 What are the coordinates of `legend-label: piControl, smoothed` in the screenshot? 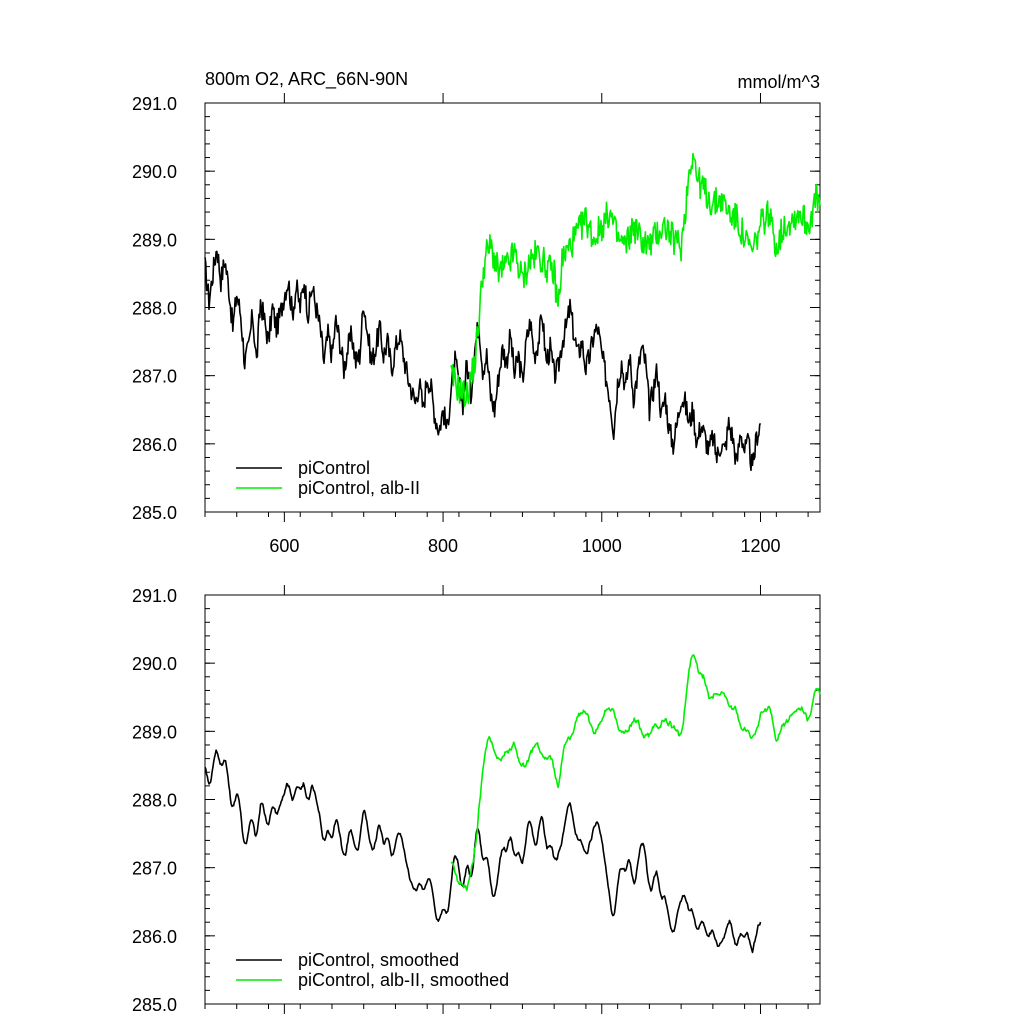 It's located at (378, 960).